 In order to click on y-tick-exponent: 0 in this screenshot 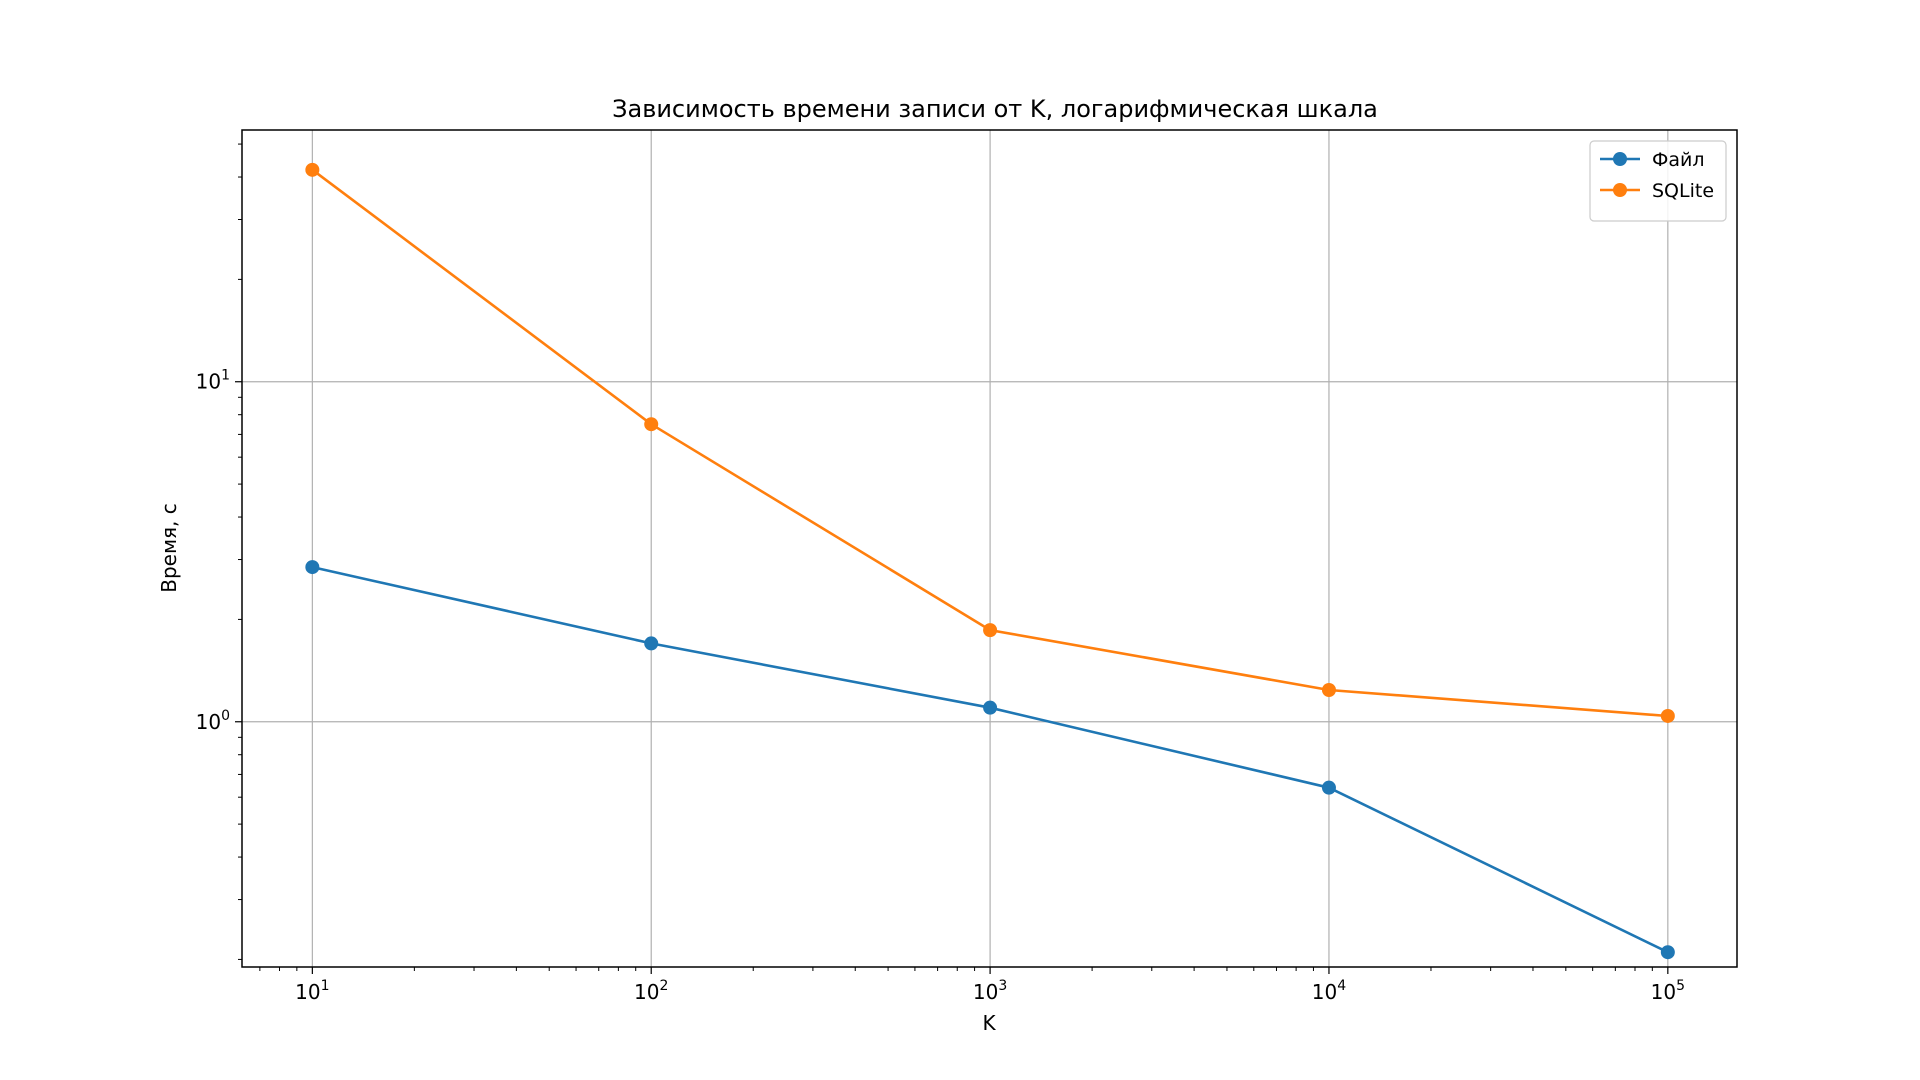, I will do `click(225, 716)`.